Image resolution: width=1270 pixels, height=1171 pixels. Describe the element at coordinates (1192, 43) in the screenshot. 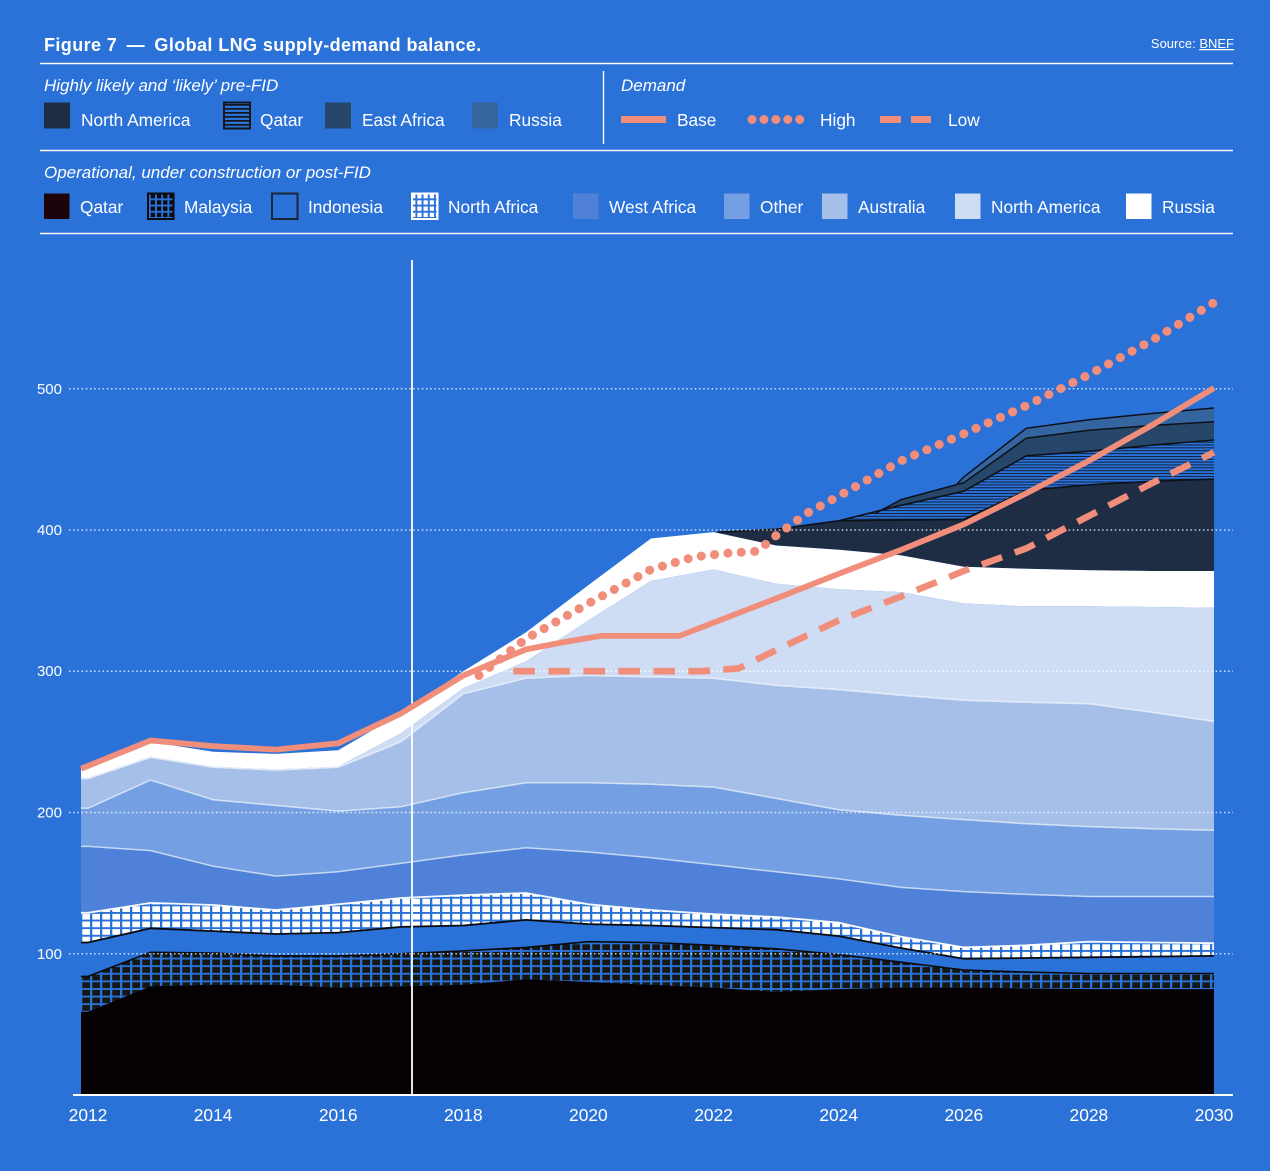

I see `svg-text: Source: BNEF` at that location.